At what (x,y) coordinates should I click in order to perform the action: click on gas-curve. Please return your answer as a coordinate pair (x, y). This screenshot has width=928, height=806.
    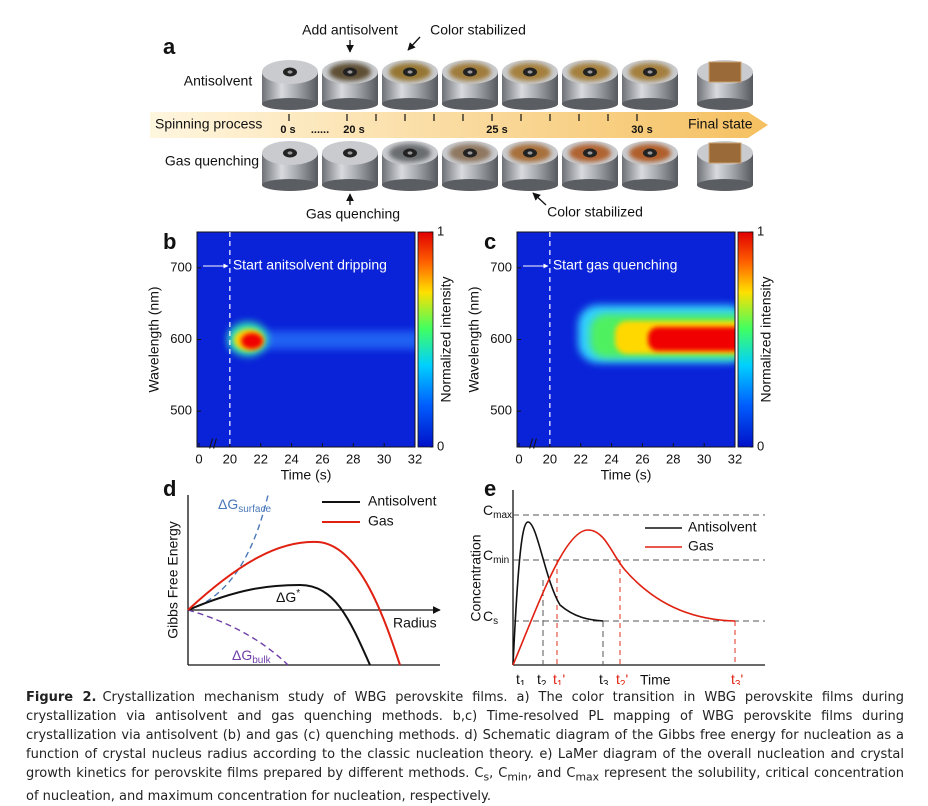
    Looking at the image, I should click on (624, 597).